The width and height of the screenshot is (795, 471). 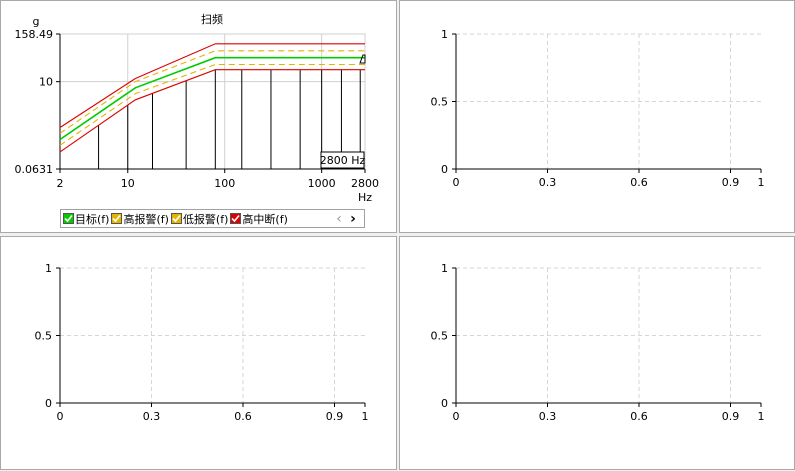 I want to click on legend-label: 高报警(f), so click(x=146, y=219).